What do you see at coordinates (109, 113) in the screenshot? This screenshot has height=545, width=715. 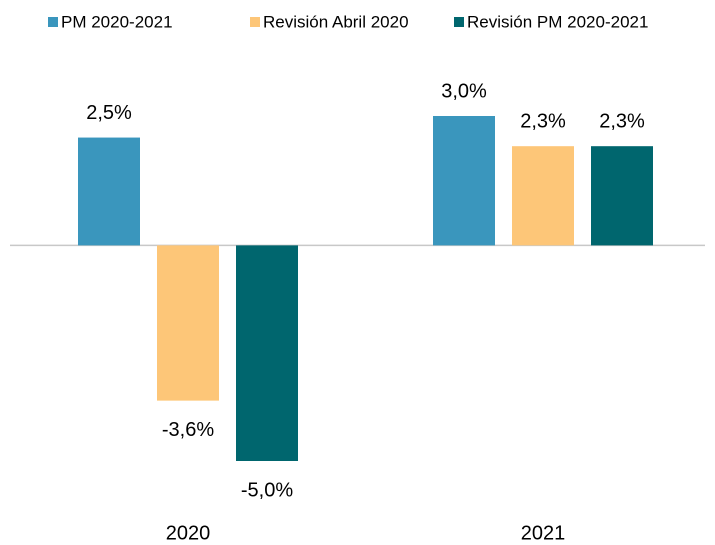 I see `value-label: 2,5%` at bounding box center [109, 113].